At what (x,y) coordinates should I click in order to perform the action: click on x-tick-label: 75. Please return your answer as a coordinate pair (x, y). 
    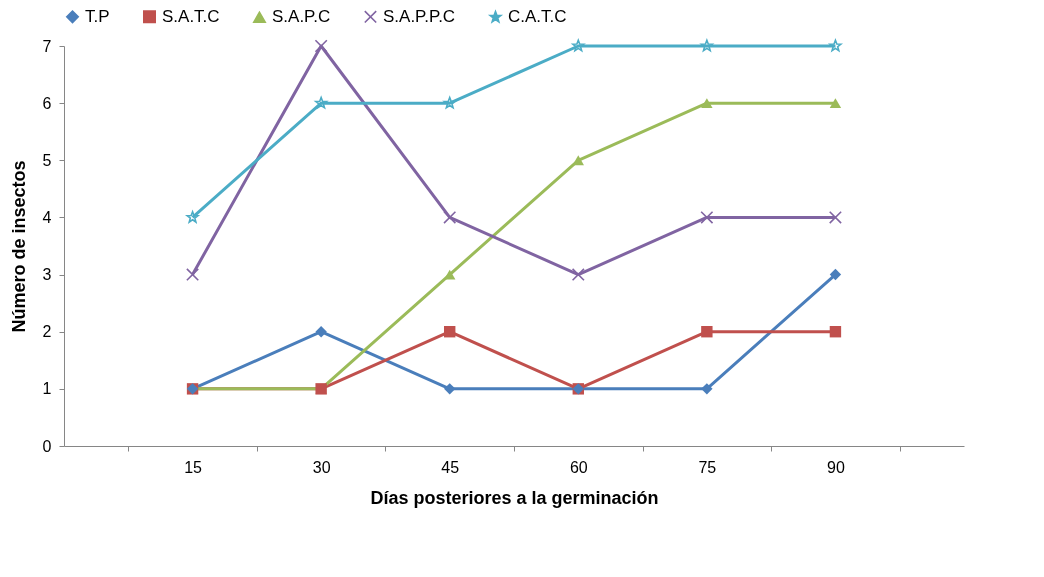
    Looking at the image, I should click on (707, 467).